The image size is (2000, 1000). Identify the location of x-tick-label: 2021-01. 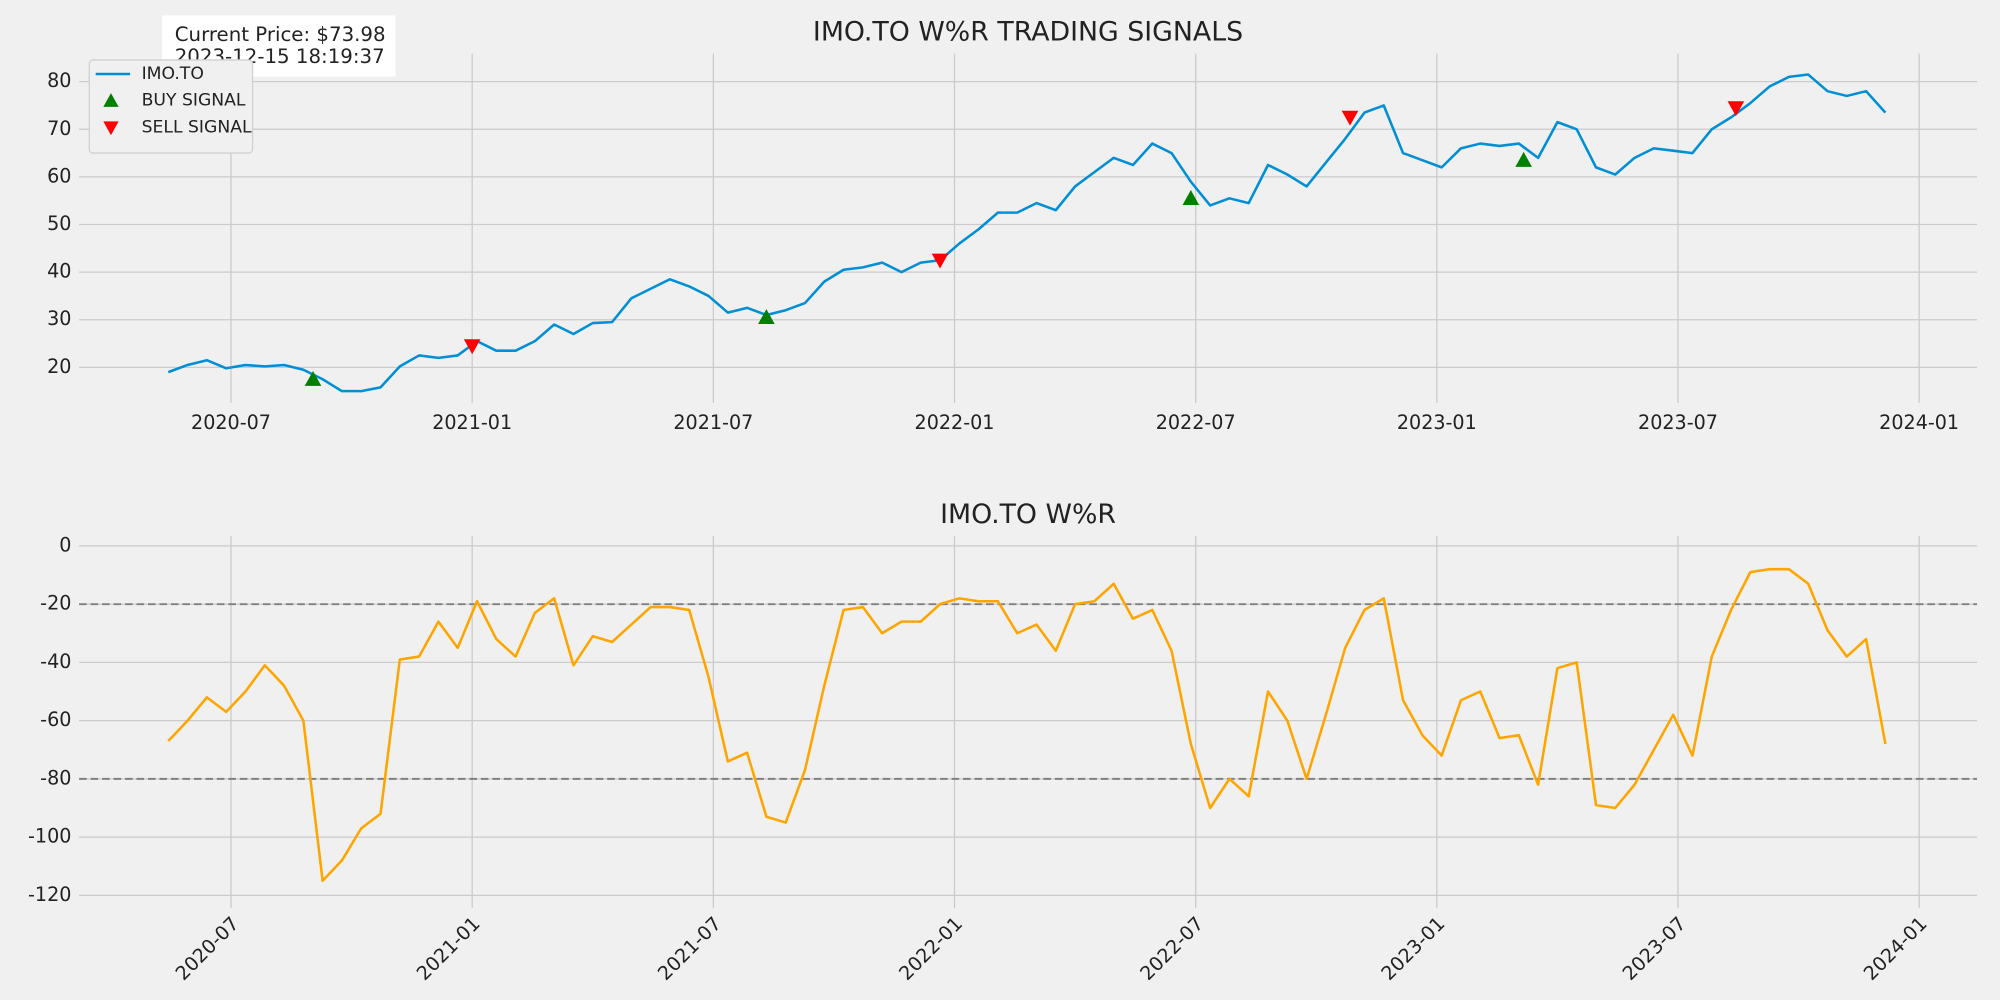
(472, 422).